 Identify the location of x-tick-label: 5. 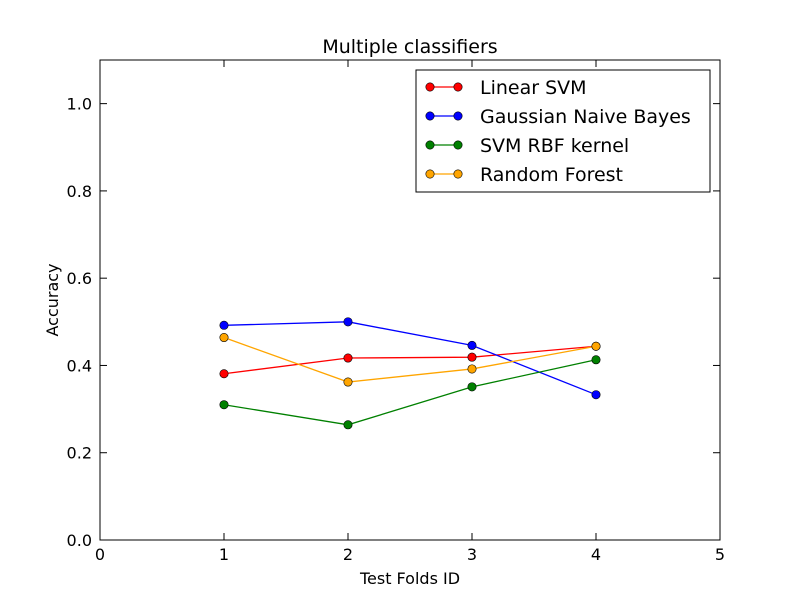
(720, 554).